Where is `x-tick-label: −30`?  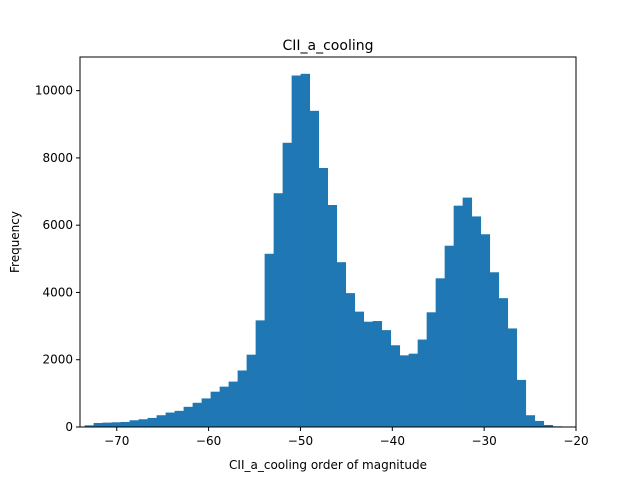
x-tick-label: −30 is located at coordinates (483, 441).